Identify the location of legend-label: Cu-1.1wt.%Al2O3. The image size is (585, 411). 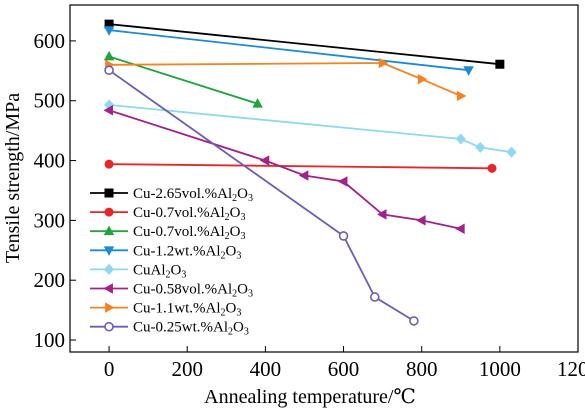
(187, 310).